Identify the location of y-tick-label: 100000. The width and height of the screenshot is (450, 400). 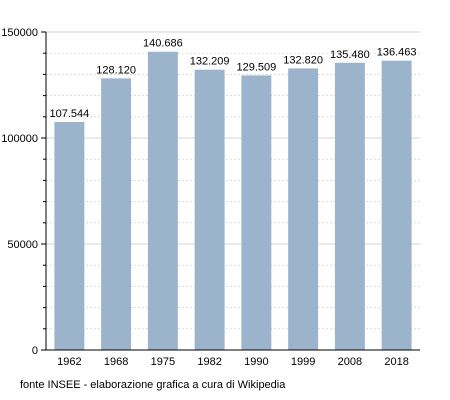
(19, 139).